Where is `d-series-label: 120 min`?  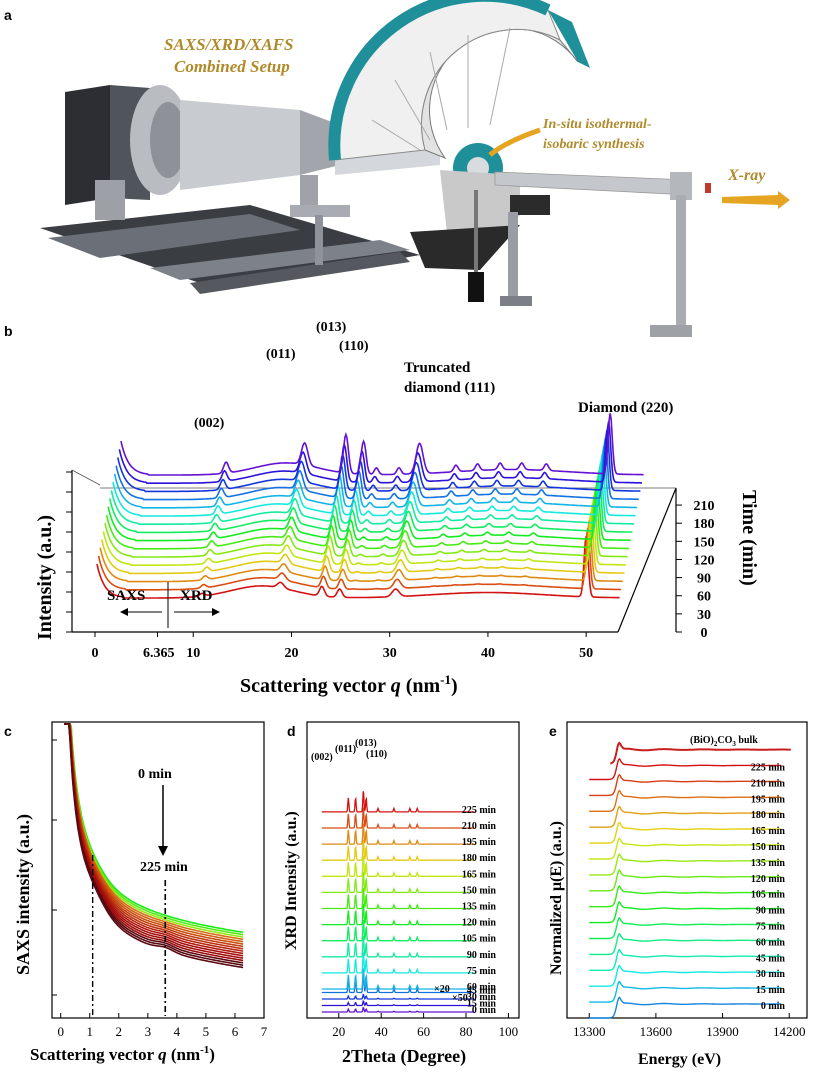 d-series-label: 120 min is located at coordinates (479, 923).